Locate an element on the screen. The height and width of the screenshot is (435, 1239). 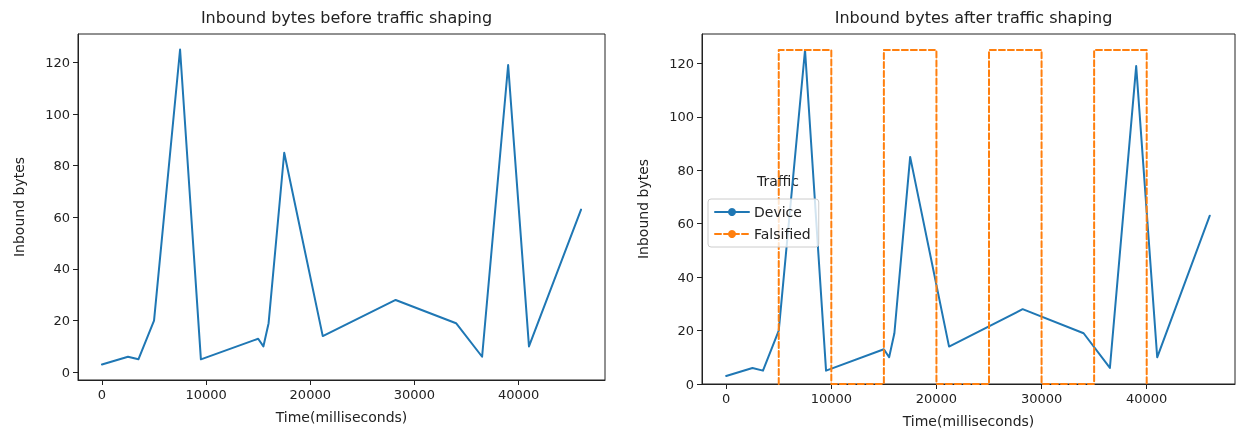
legend-label: Device is located at coordinates (778, 212).